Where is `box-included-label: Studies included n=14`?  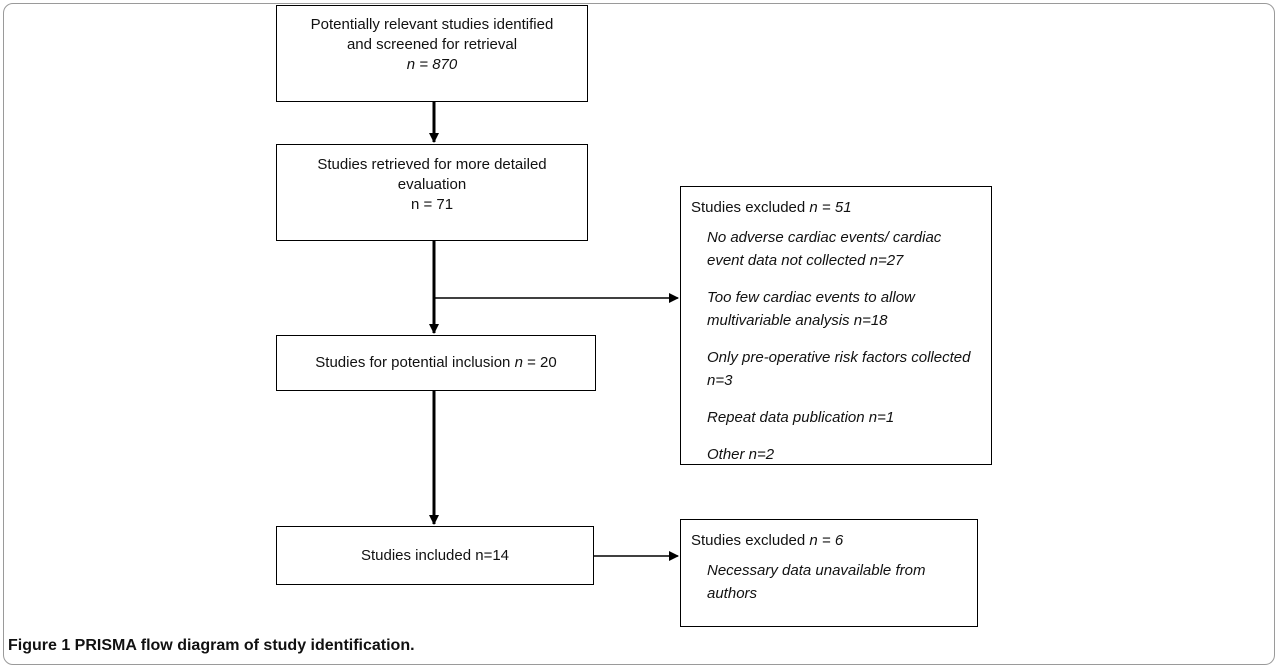
box-included-label: Studies included n=14 is located at coordinates (435, 555).